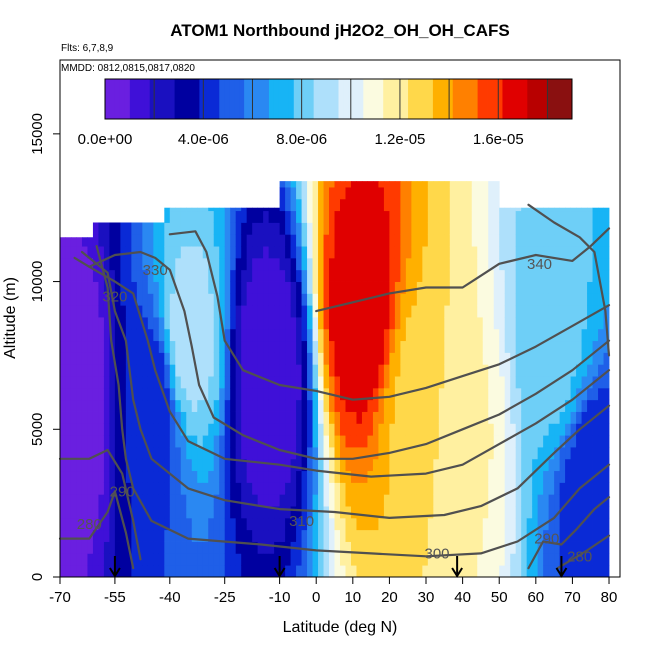  Describe the element at coordinates (338, 99) in the screenshot. I see `colorbar-frame` at that location.